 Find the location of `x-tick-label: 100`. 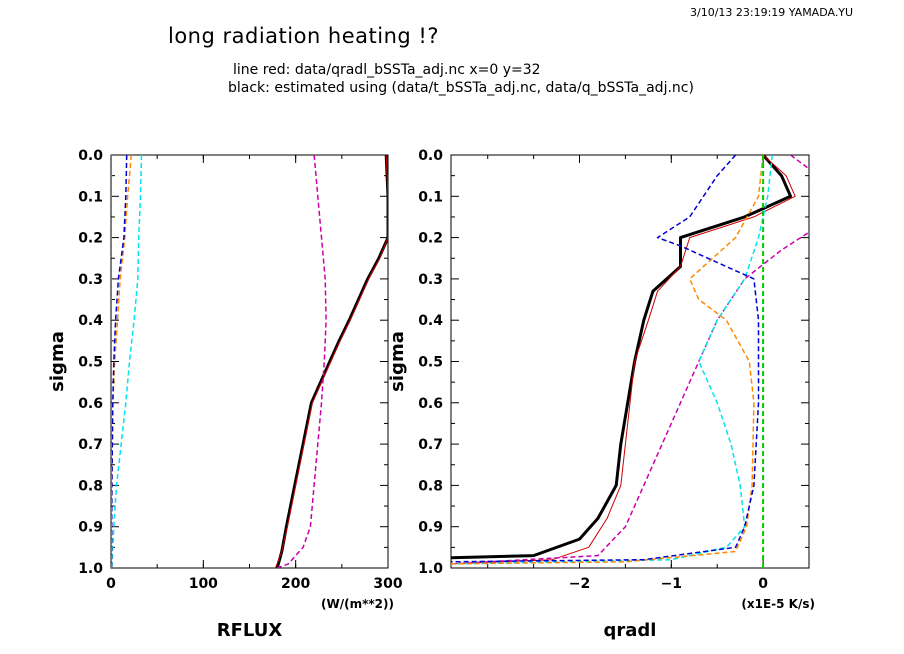

x-tick-label: 100 is located at coordinates (203, 584).